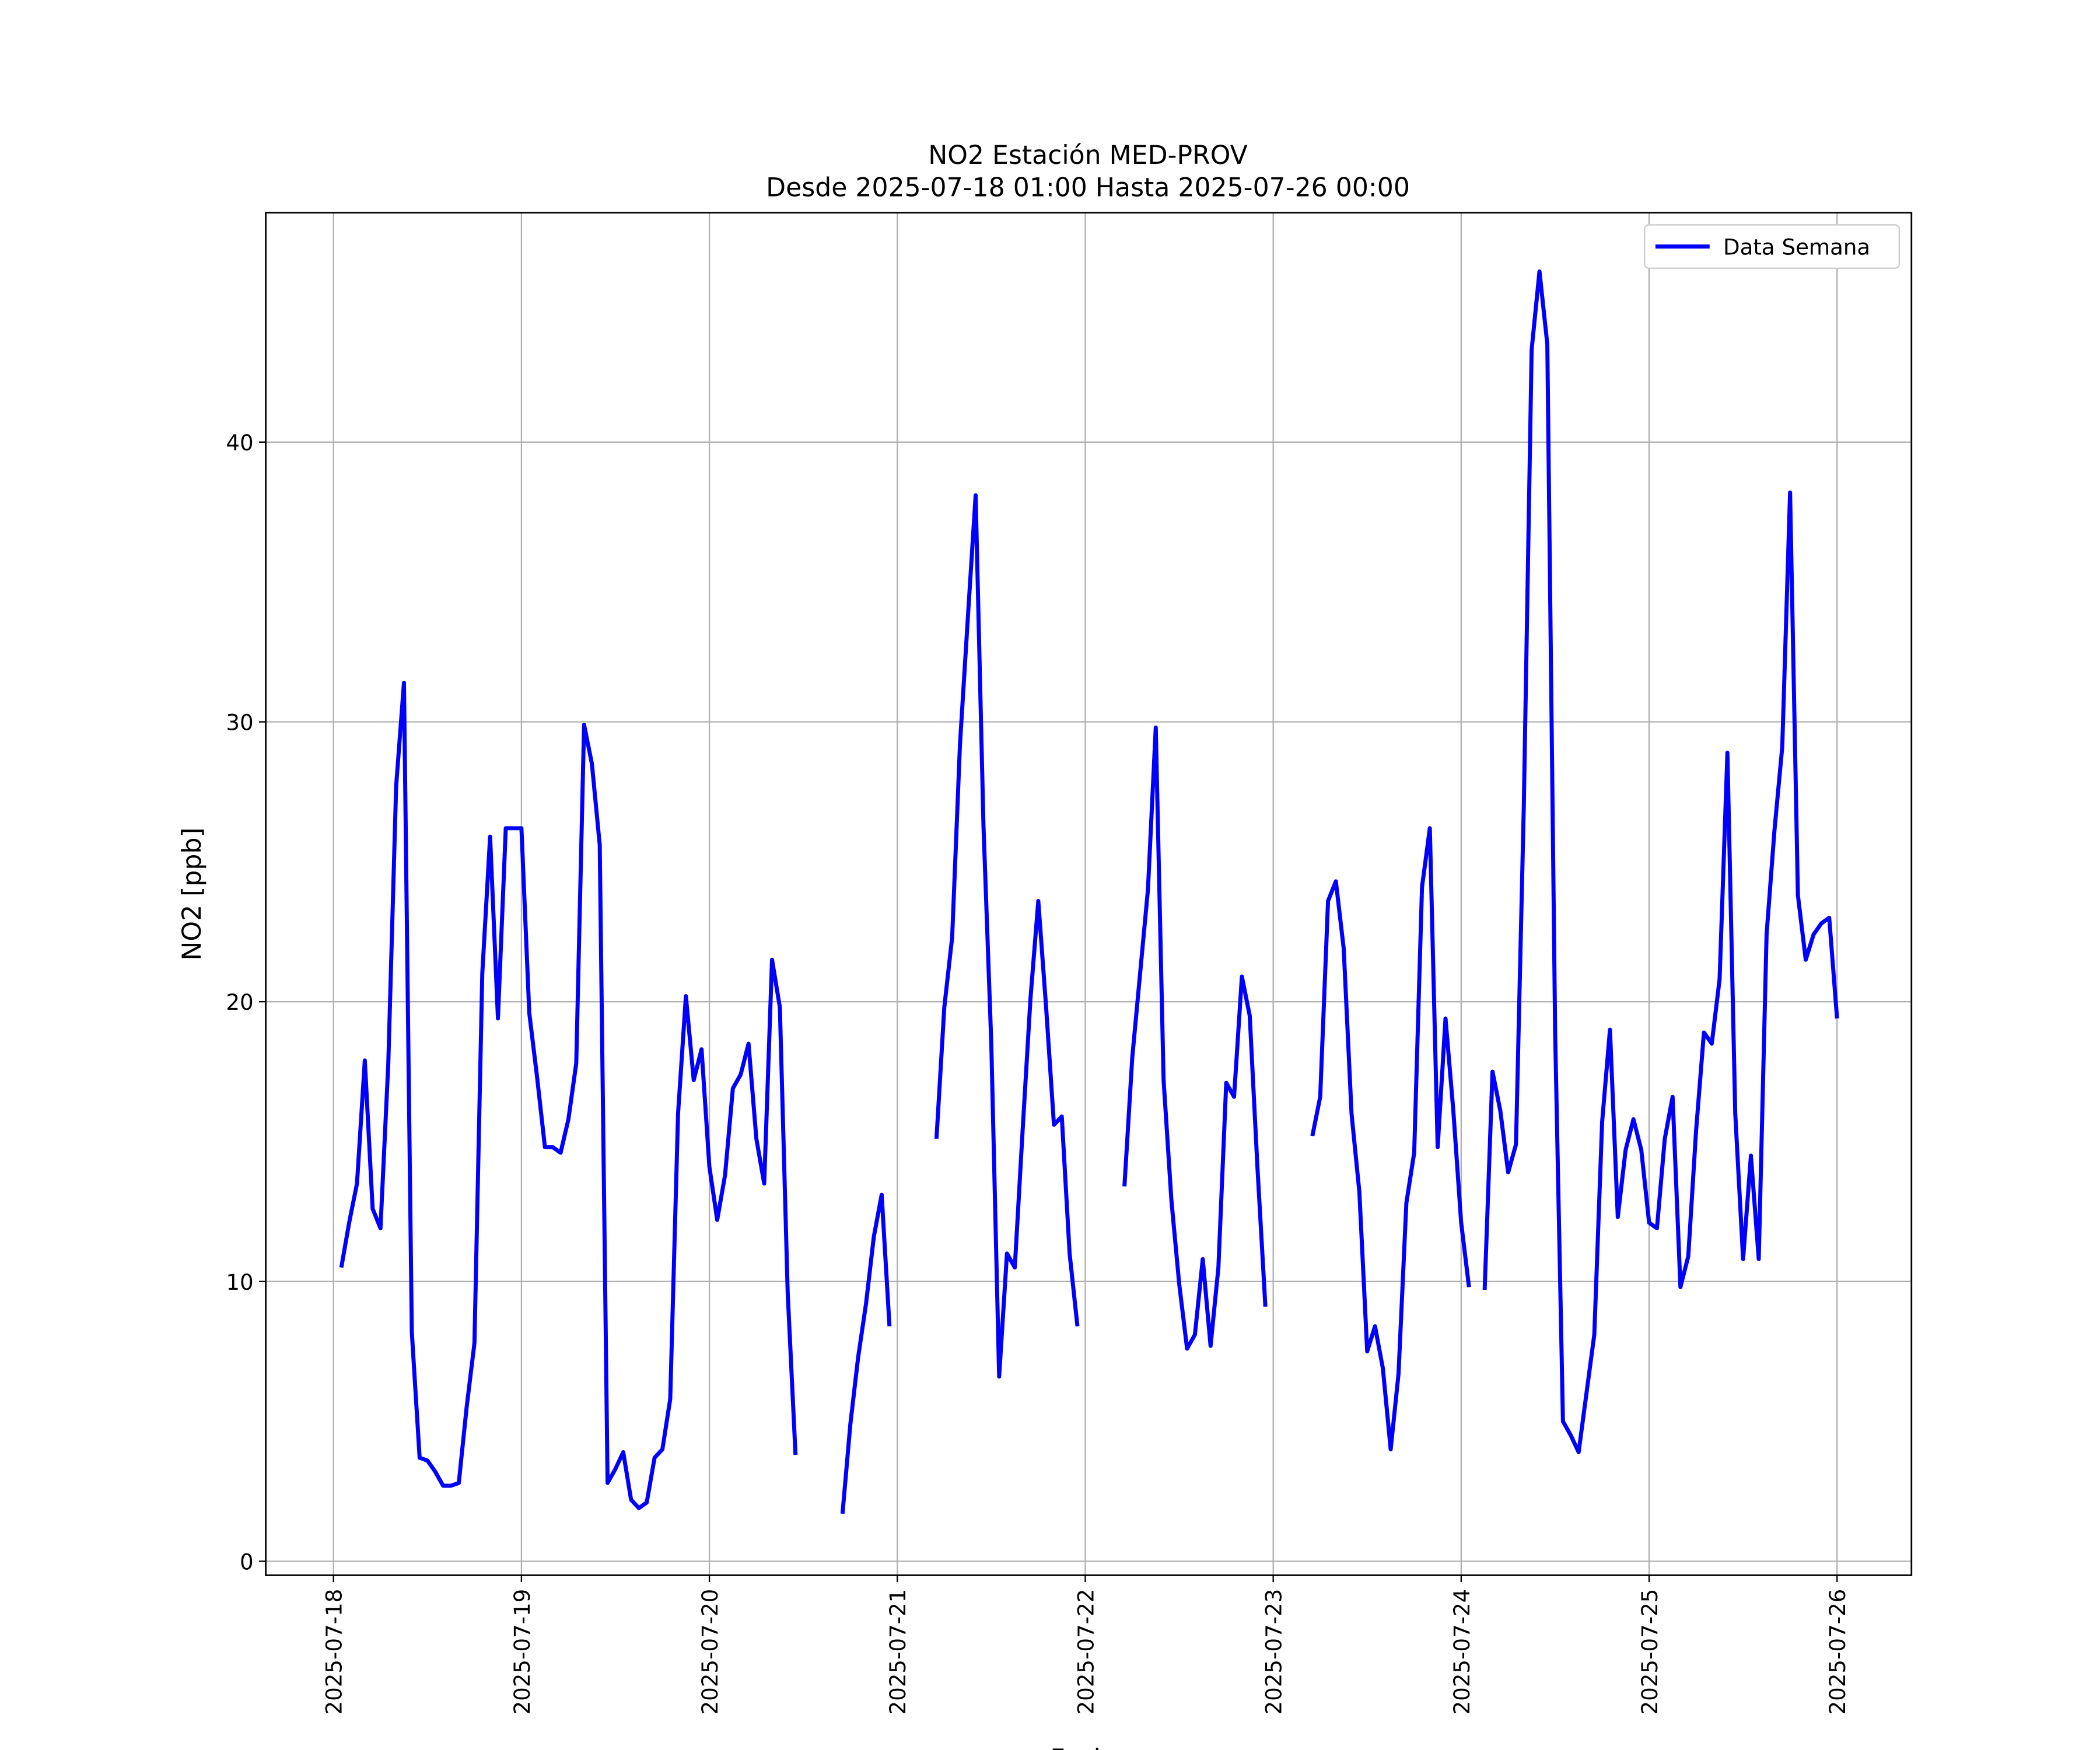 This screenshot has height=1750, width=2100. I want to click on y-tick-label: 10, so click(239, 1282).